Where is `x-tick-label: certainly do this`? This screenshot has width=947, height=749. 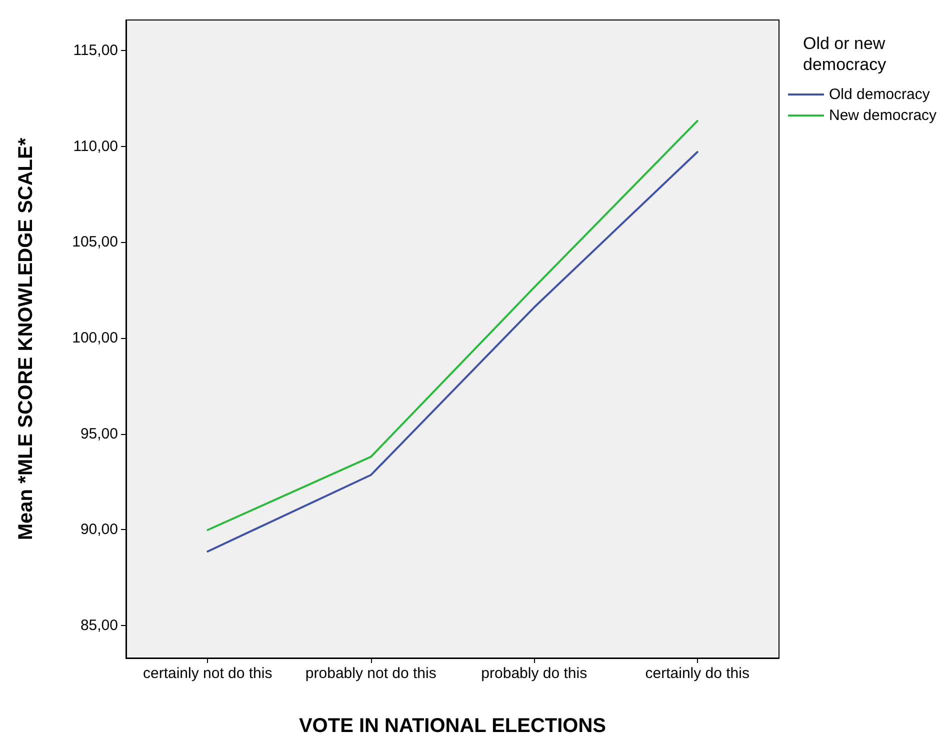 x-tick-label: certainly do this is located at coordinates (697, 673).